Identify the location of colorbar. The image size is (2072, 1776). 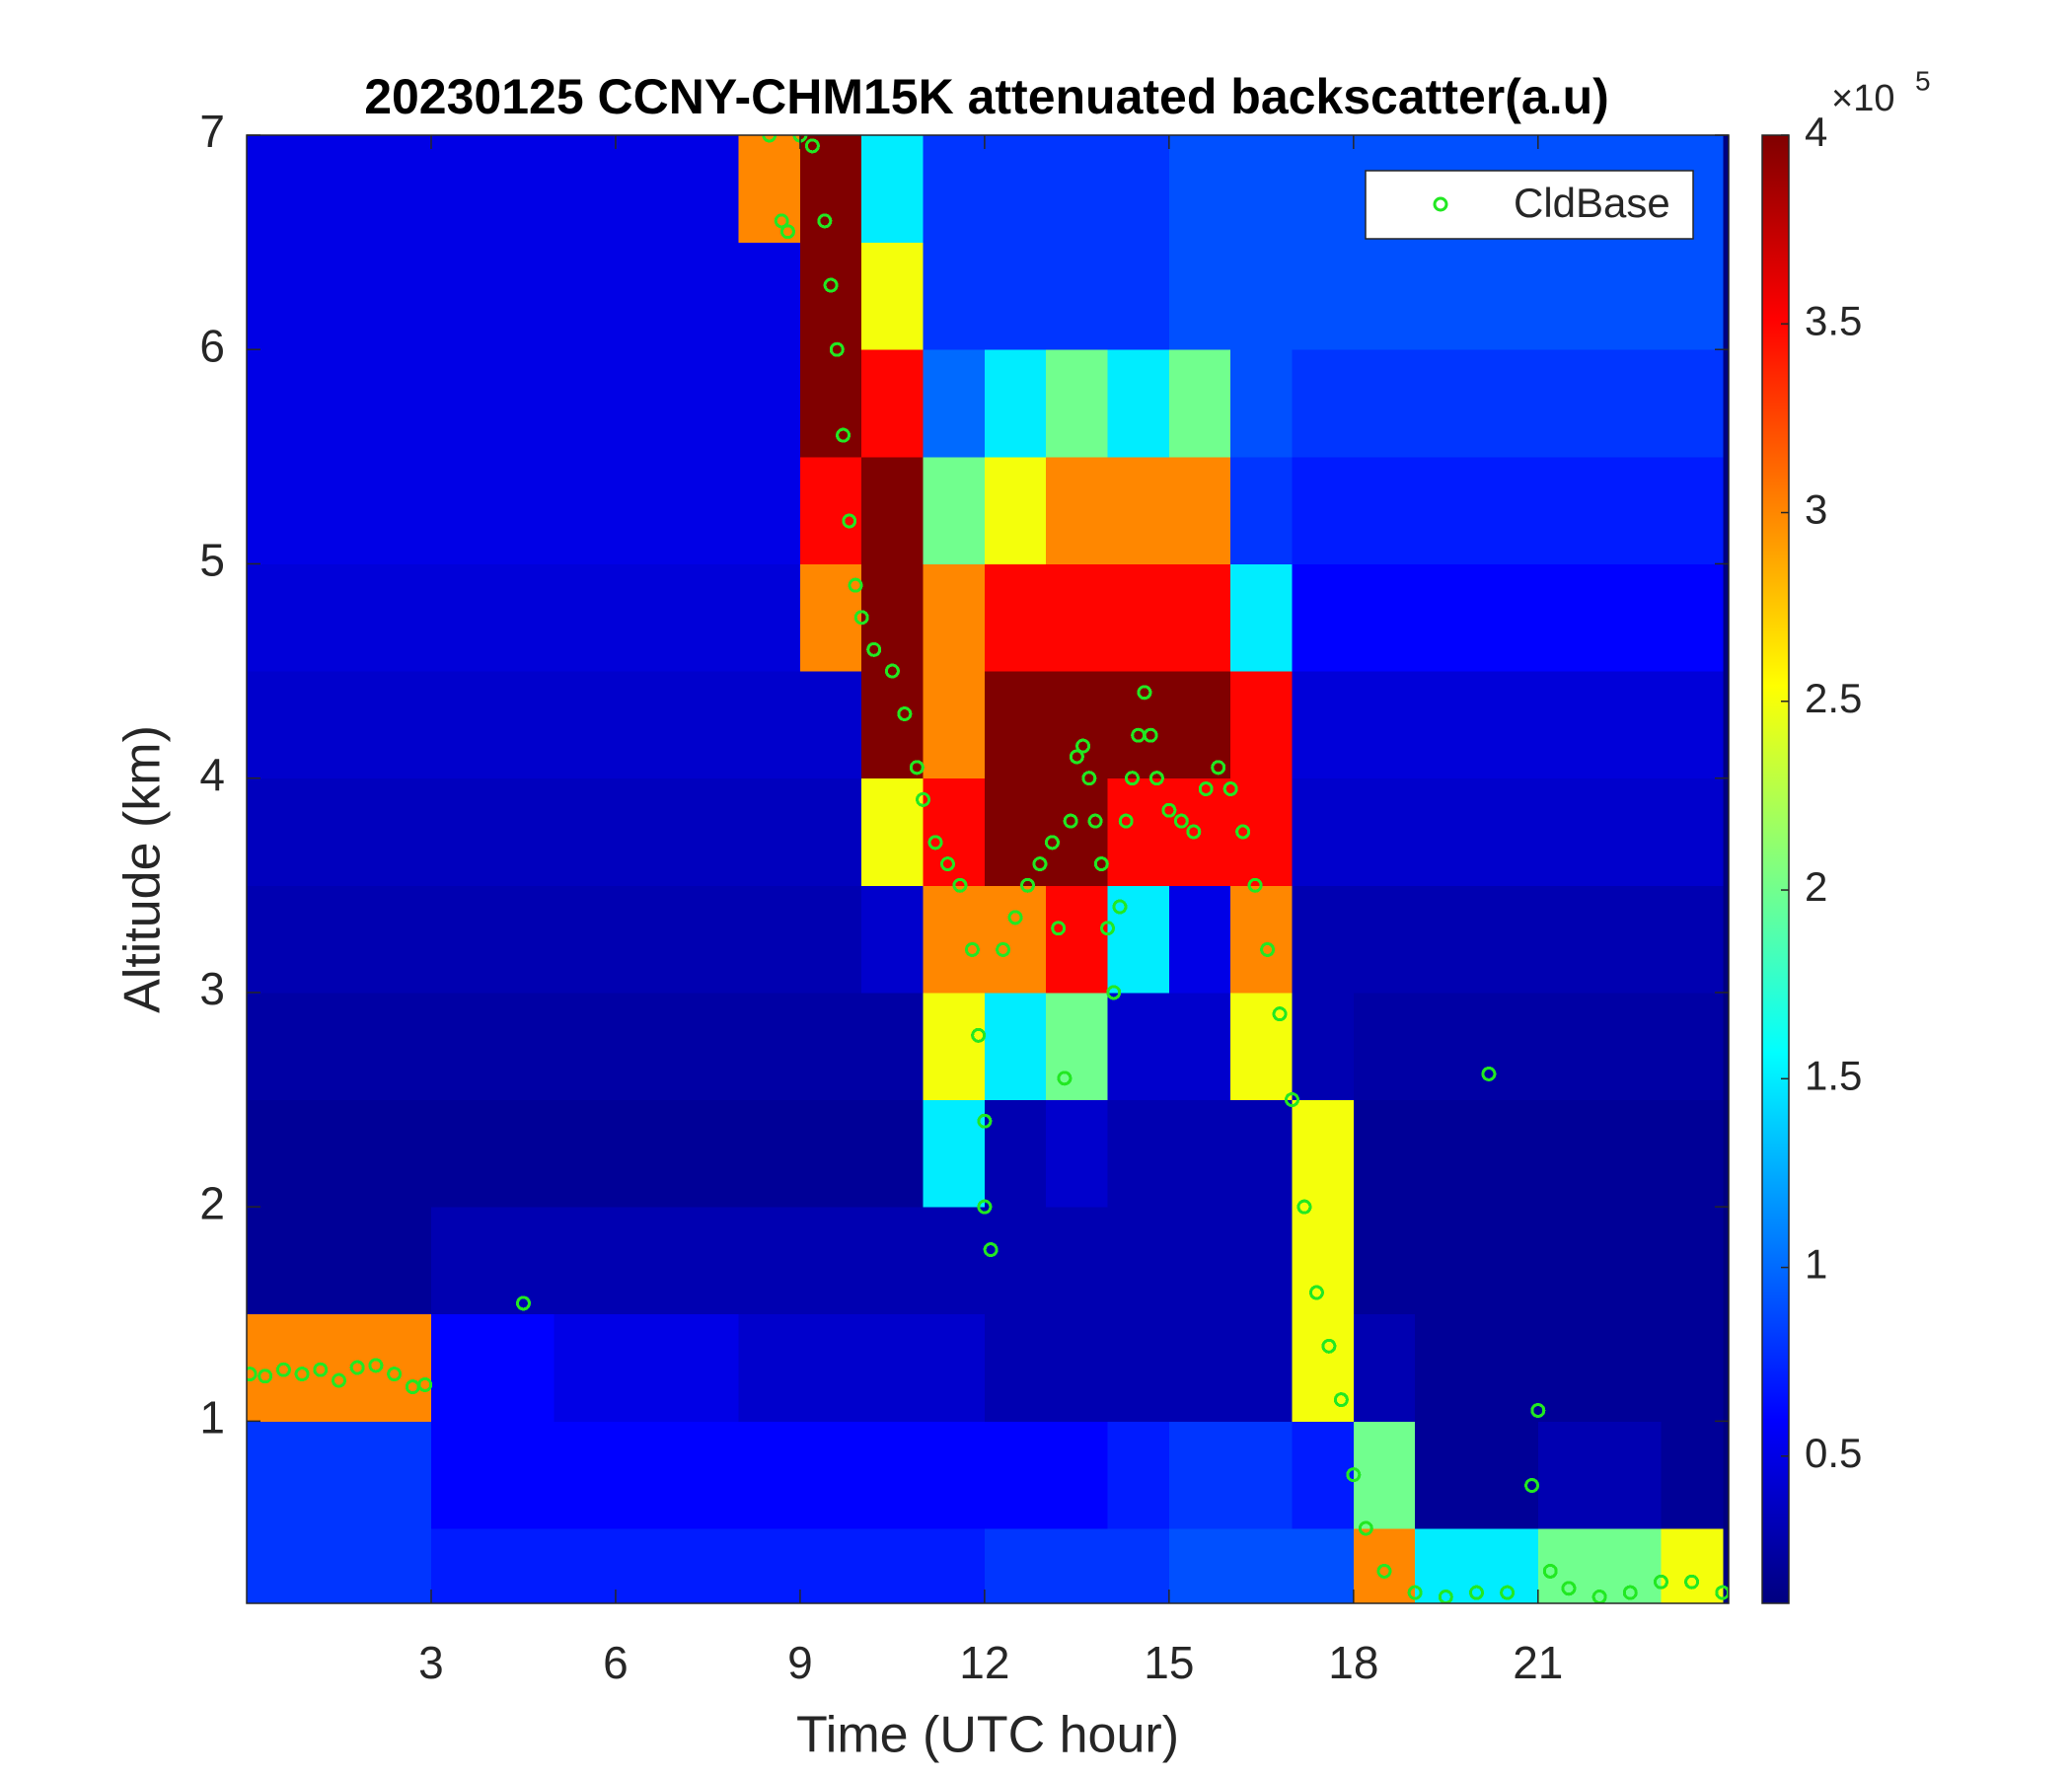
(1776, 869).